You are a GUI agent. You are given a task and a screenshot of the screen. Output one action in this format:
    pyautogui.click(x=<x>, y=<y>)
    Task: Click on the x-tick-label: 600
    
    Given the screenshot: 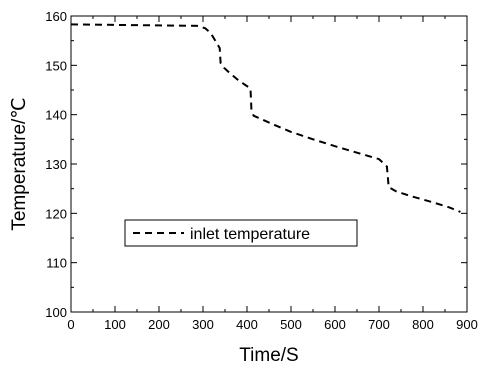 What is the action you would take?
    pyautogui.click(x=335, y=324)
    